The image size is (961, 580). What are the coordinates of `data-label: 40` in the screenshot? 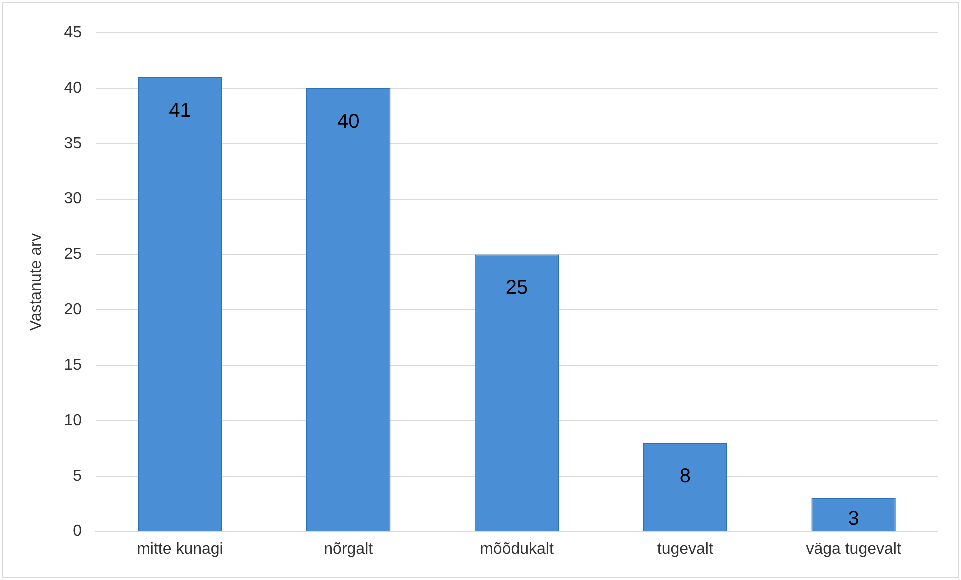 It's located at (348, 121).